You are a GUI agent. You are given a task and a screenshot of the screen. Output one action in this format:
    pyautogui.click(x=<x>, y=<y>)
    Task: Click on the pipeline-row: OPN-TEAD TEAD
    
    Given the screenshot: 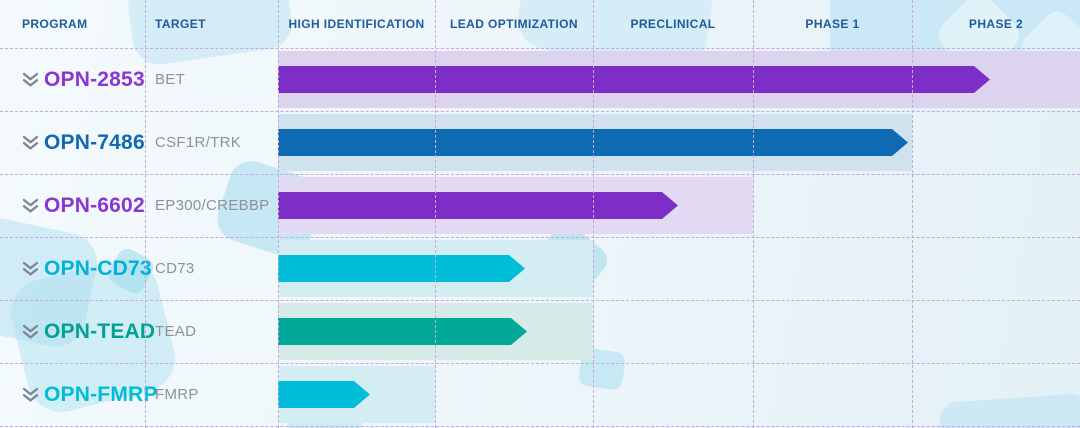 What is the action you would take?
    pyautogui.click(x=540, y=331)
    